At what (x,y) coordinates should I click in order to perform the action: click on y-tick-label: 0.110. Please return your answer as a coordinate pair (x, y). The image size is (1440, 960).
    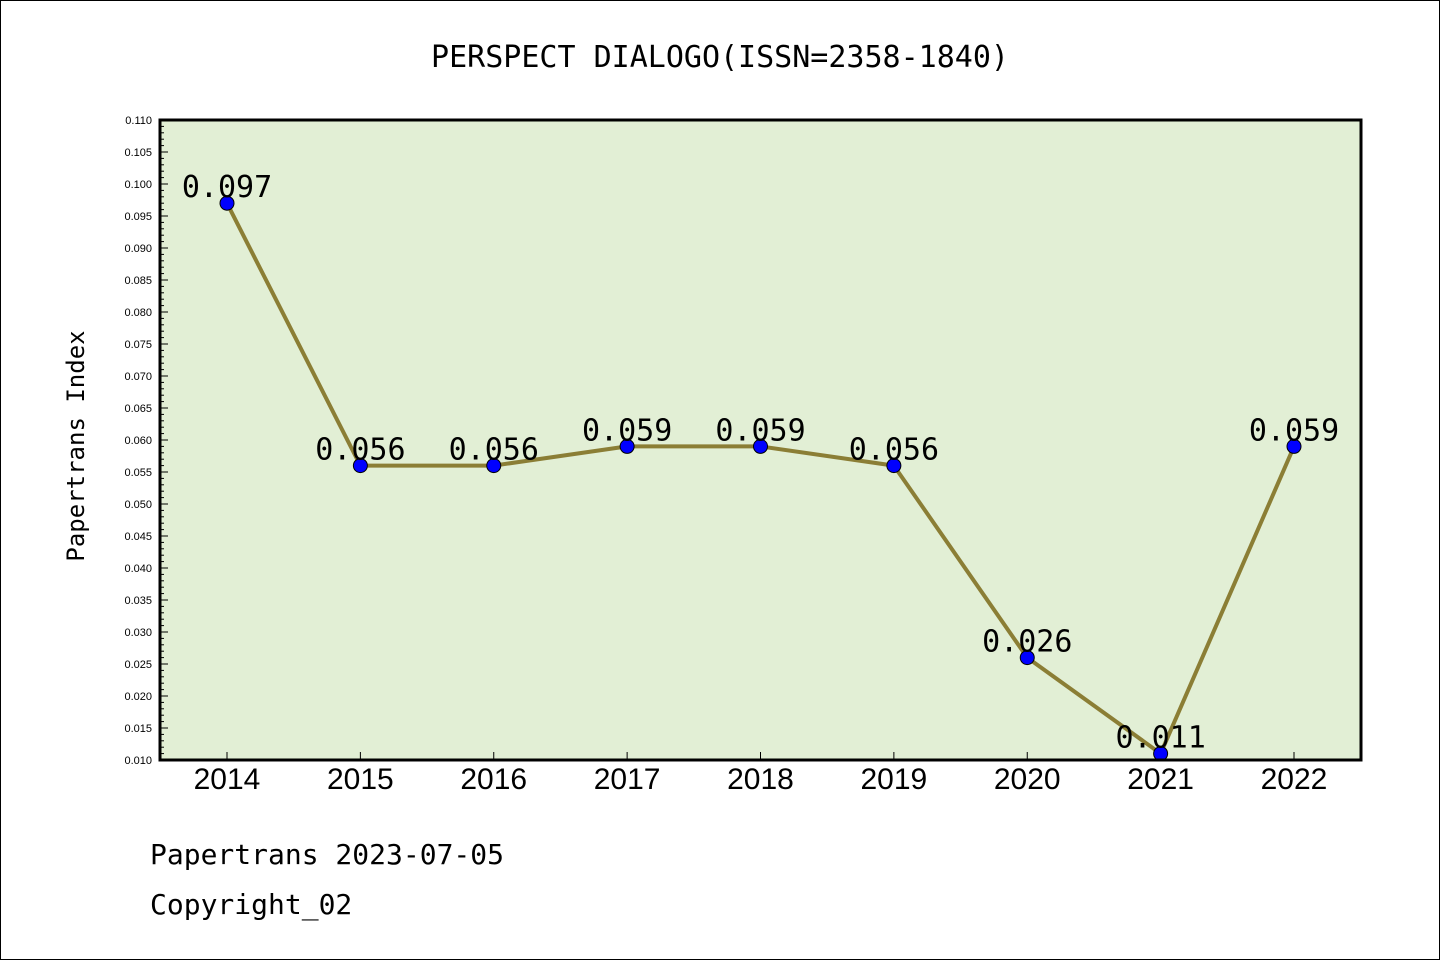
    Looking at the image, I should click on (138, 121).